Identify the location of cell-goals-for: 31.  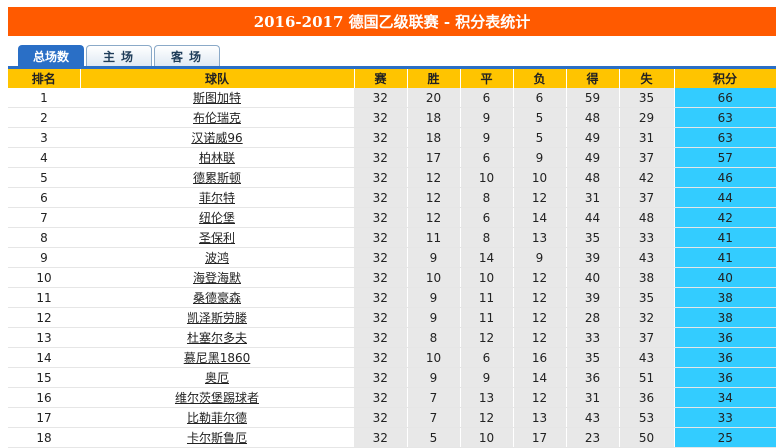
(593, 397).